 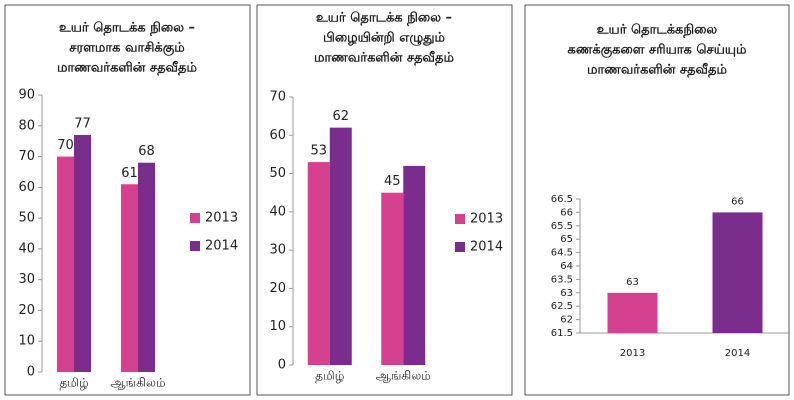 What do you see at coordinates (566, 212) in the screenshot?
I see `y-tick-label: 66` at bounding box center [566, 212].